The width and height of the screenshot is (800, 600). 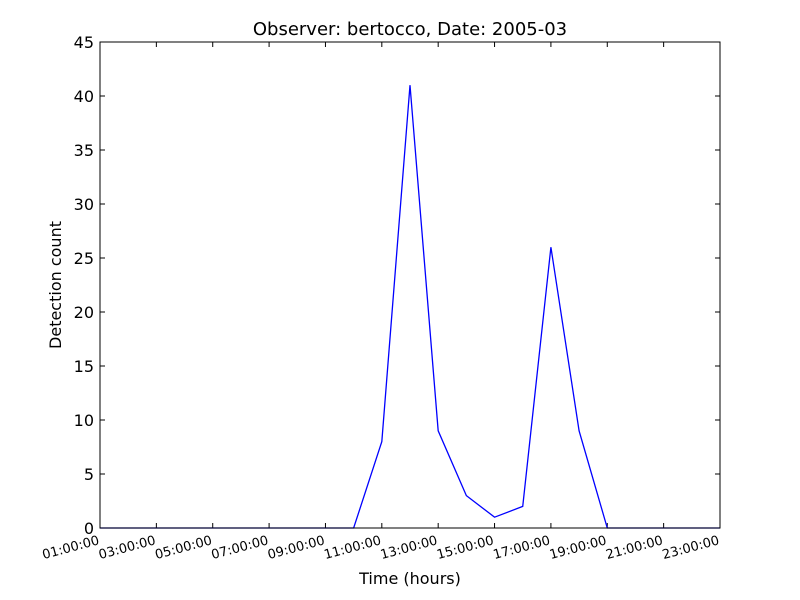 What do you see at coordinates (84, 312) in the screenshot?
I see `y-tick-label: 20` at bounding box center [84, 312].